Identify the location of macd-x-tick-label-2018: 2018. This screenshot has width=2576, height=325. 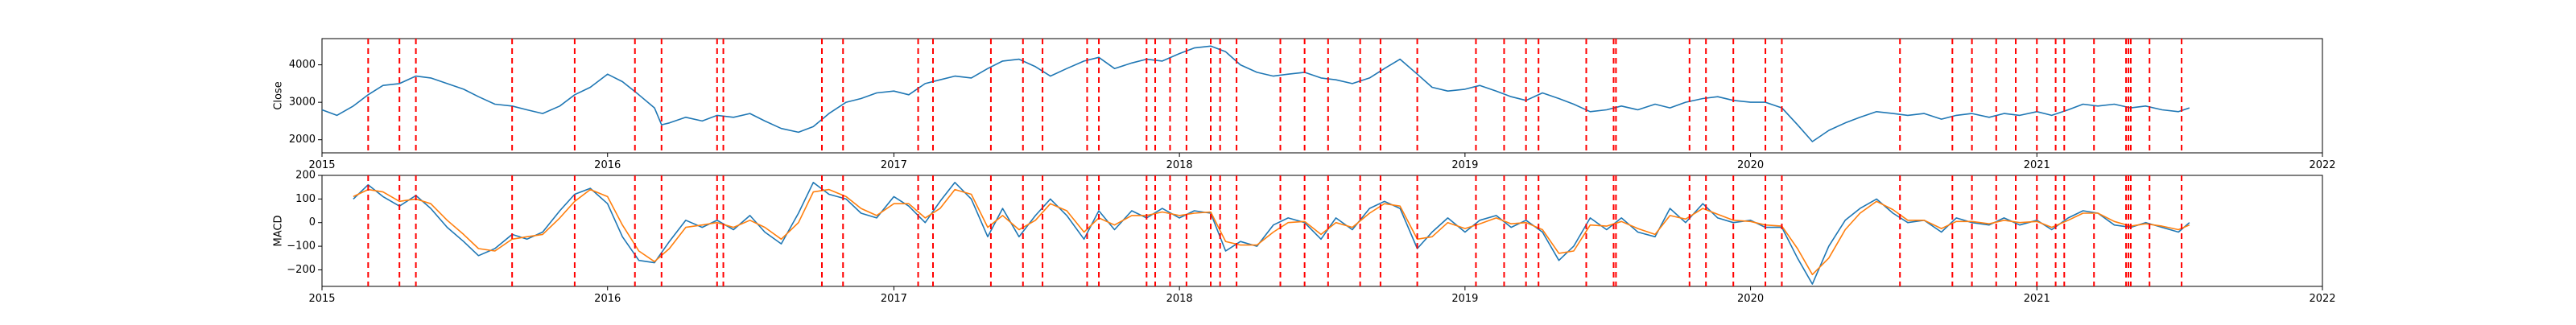
(1179, 299).